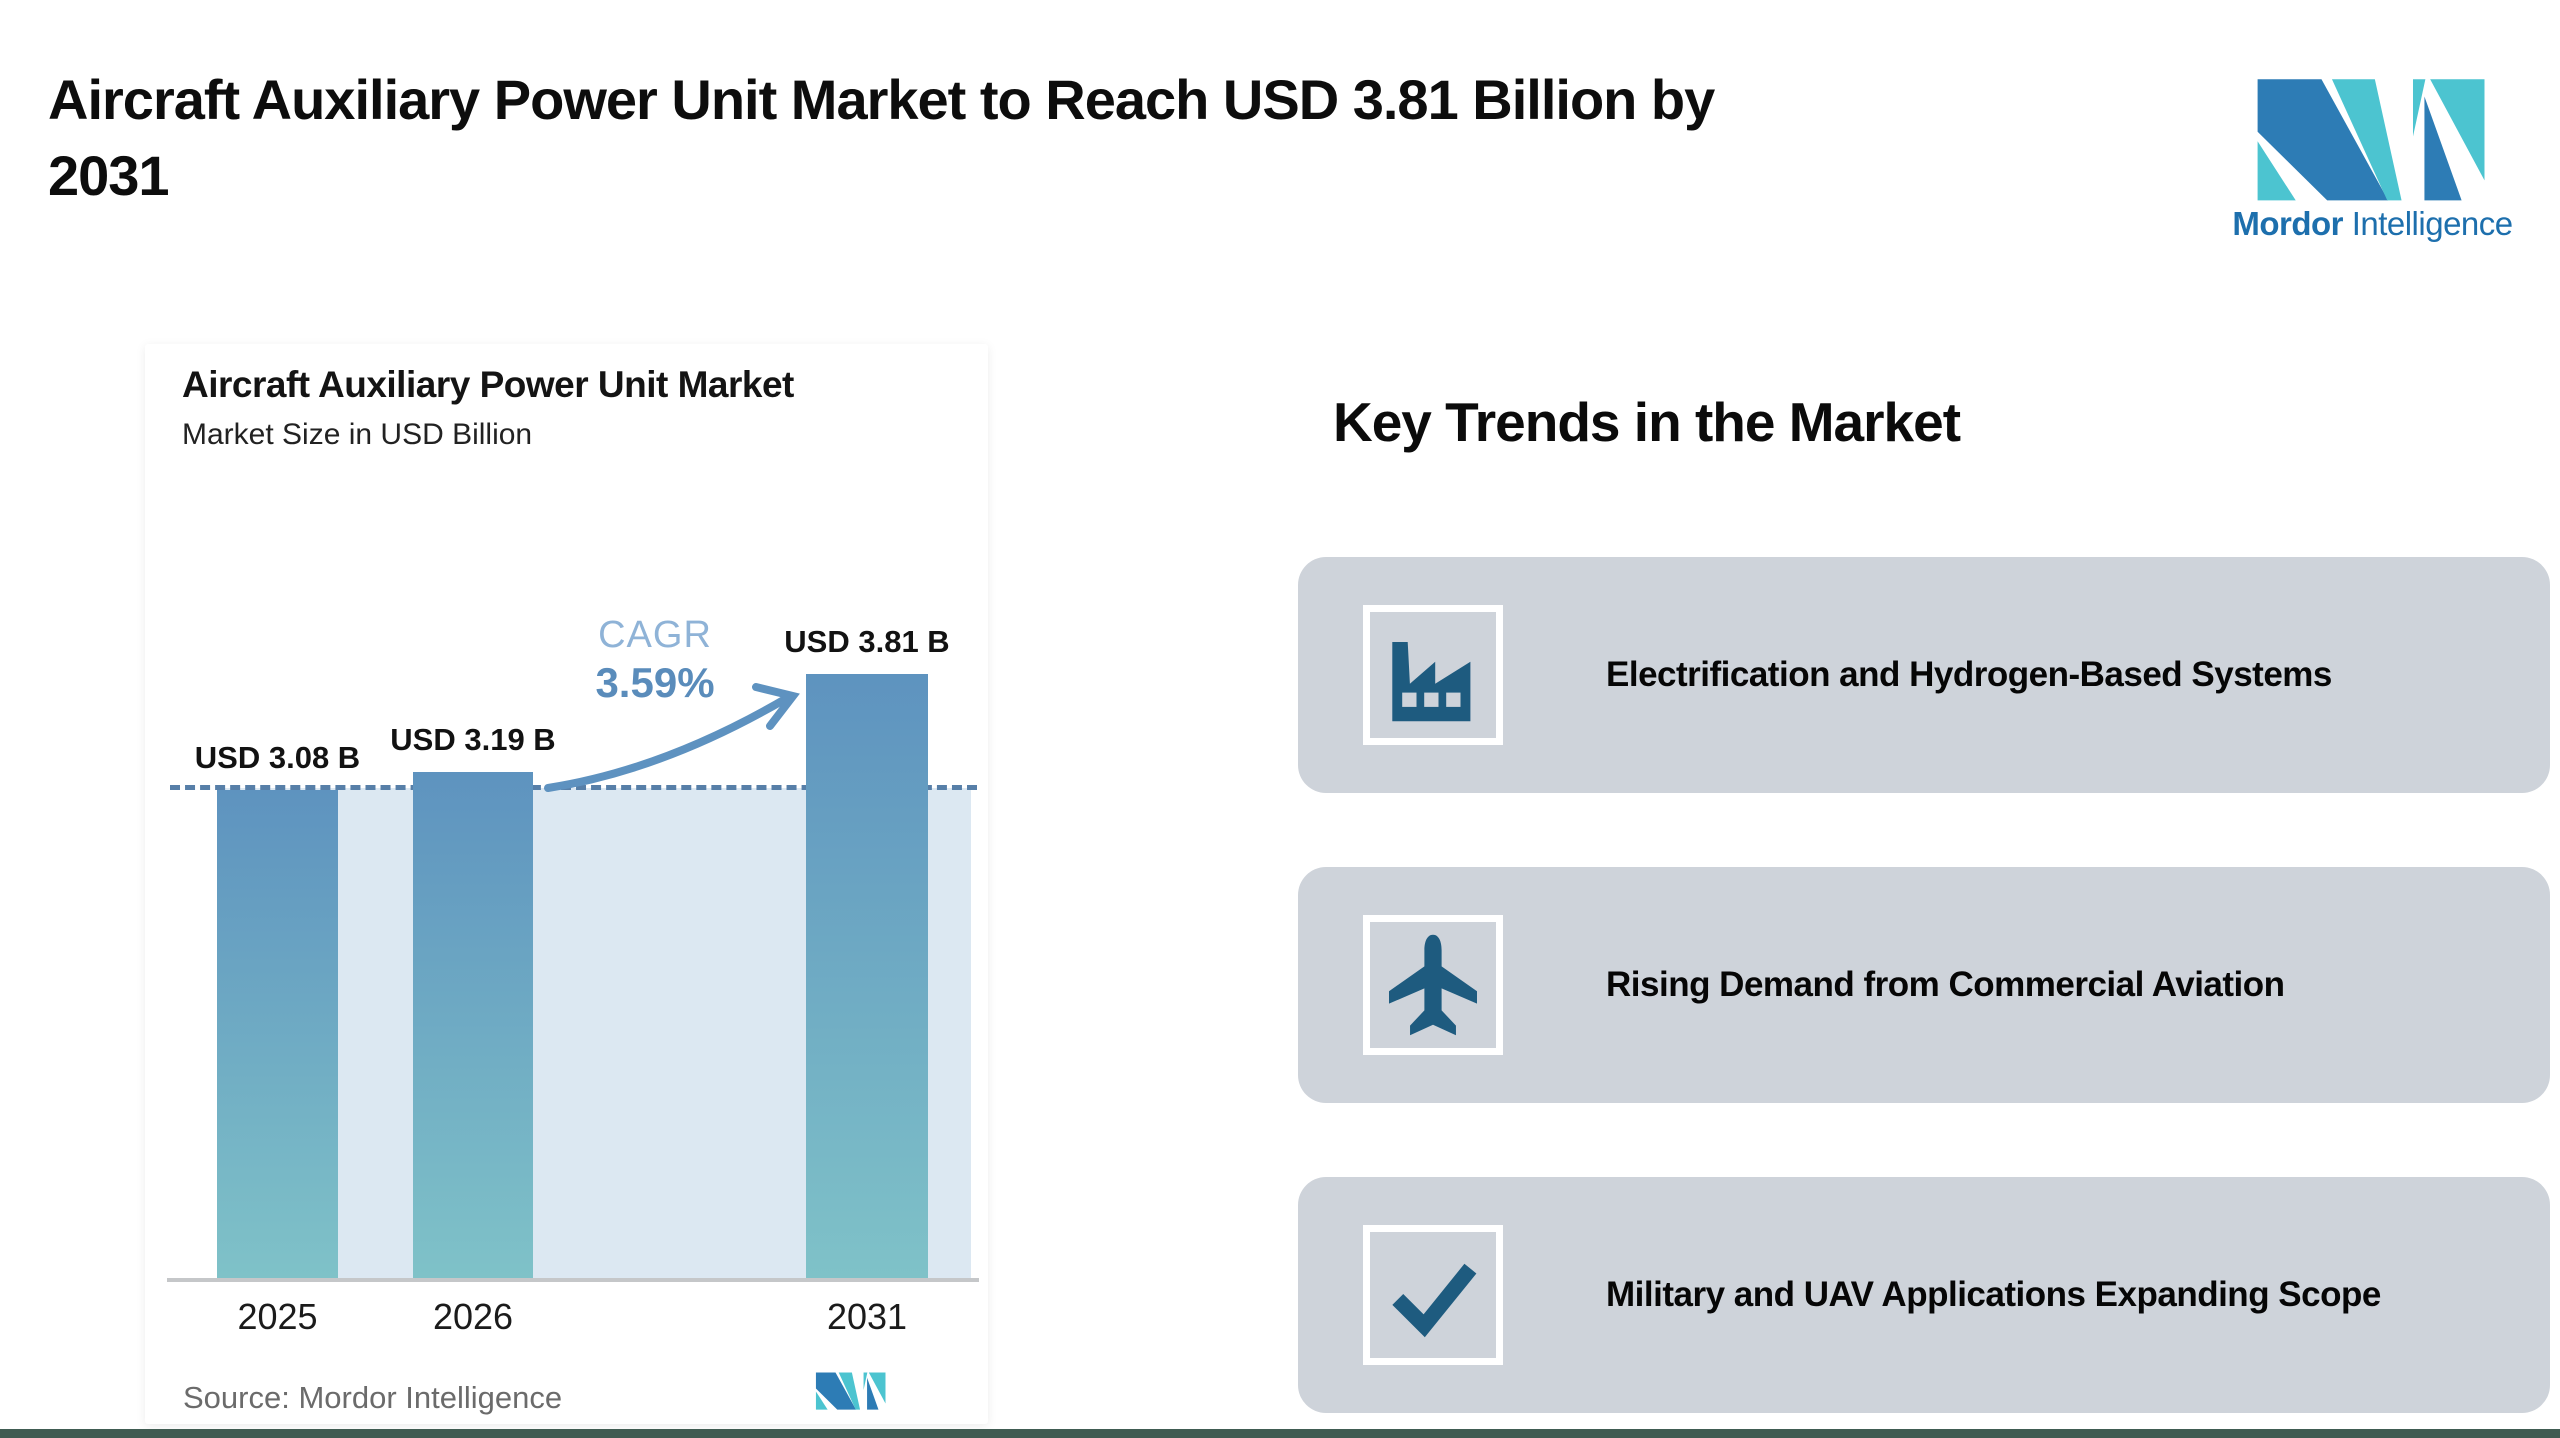 This screenshot has height=1438, width=2560. I want to click on x-tick-label: 2025, so click(277, 1316).